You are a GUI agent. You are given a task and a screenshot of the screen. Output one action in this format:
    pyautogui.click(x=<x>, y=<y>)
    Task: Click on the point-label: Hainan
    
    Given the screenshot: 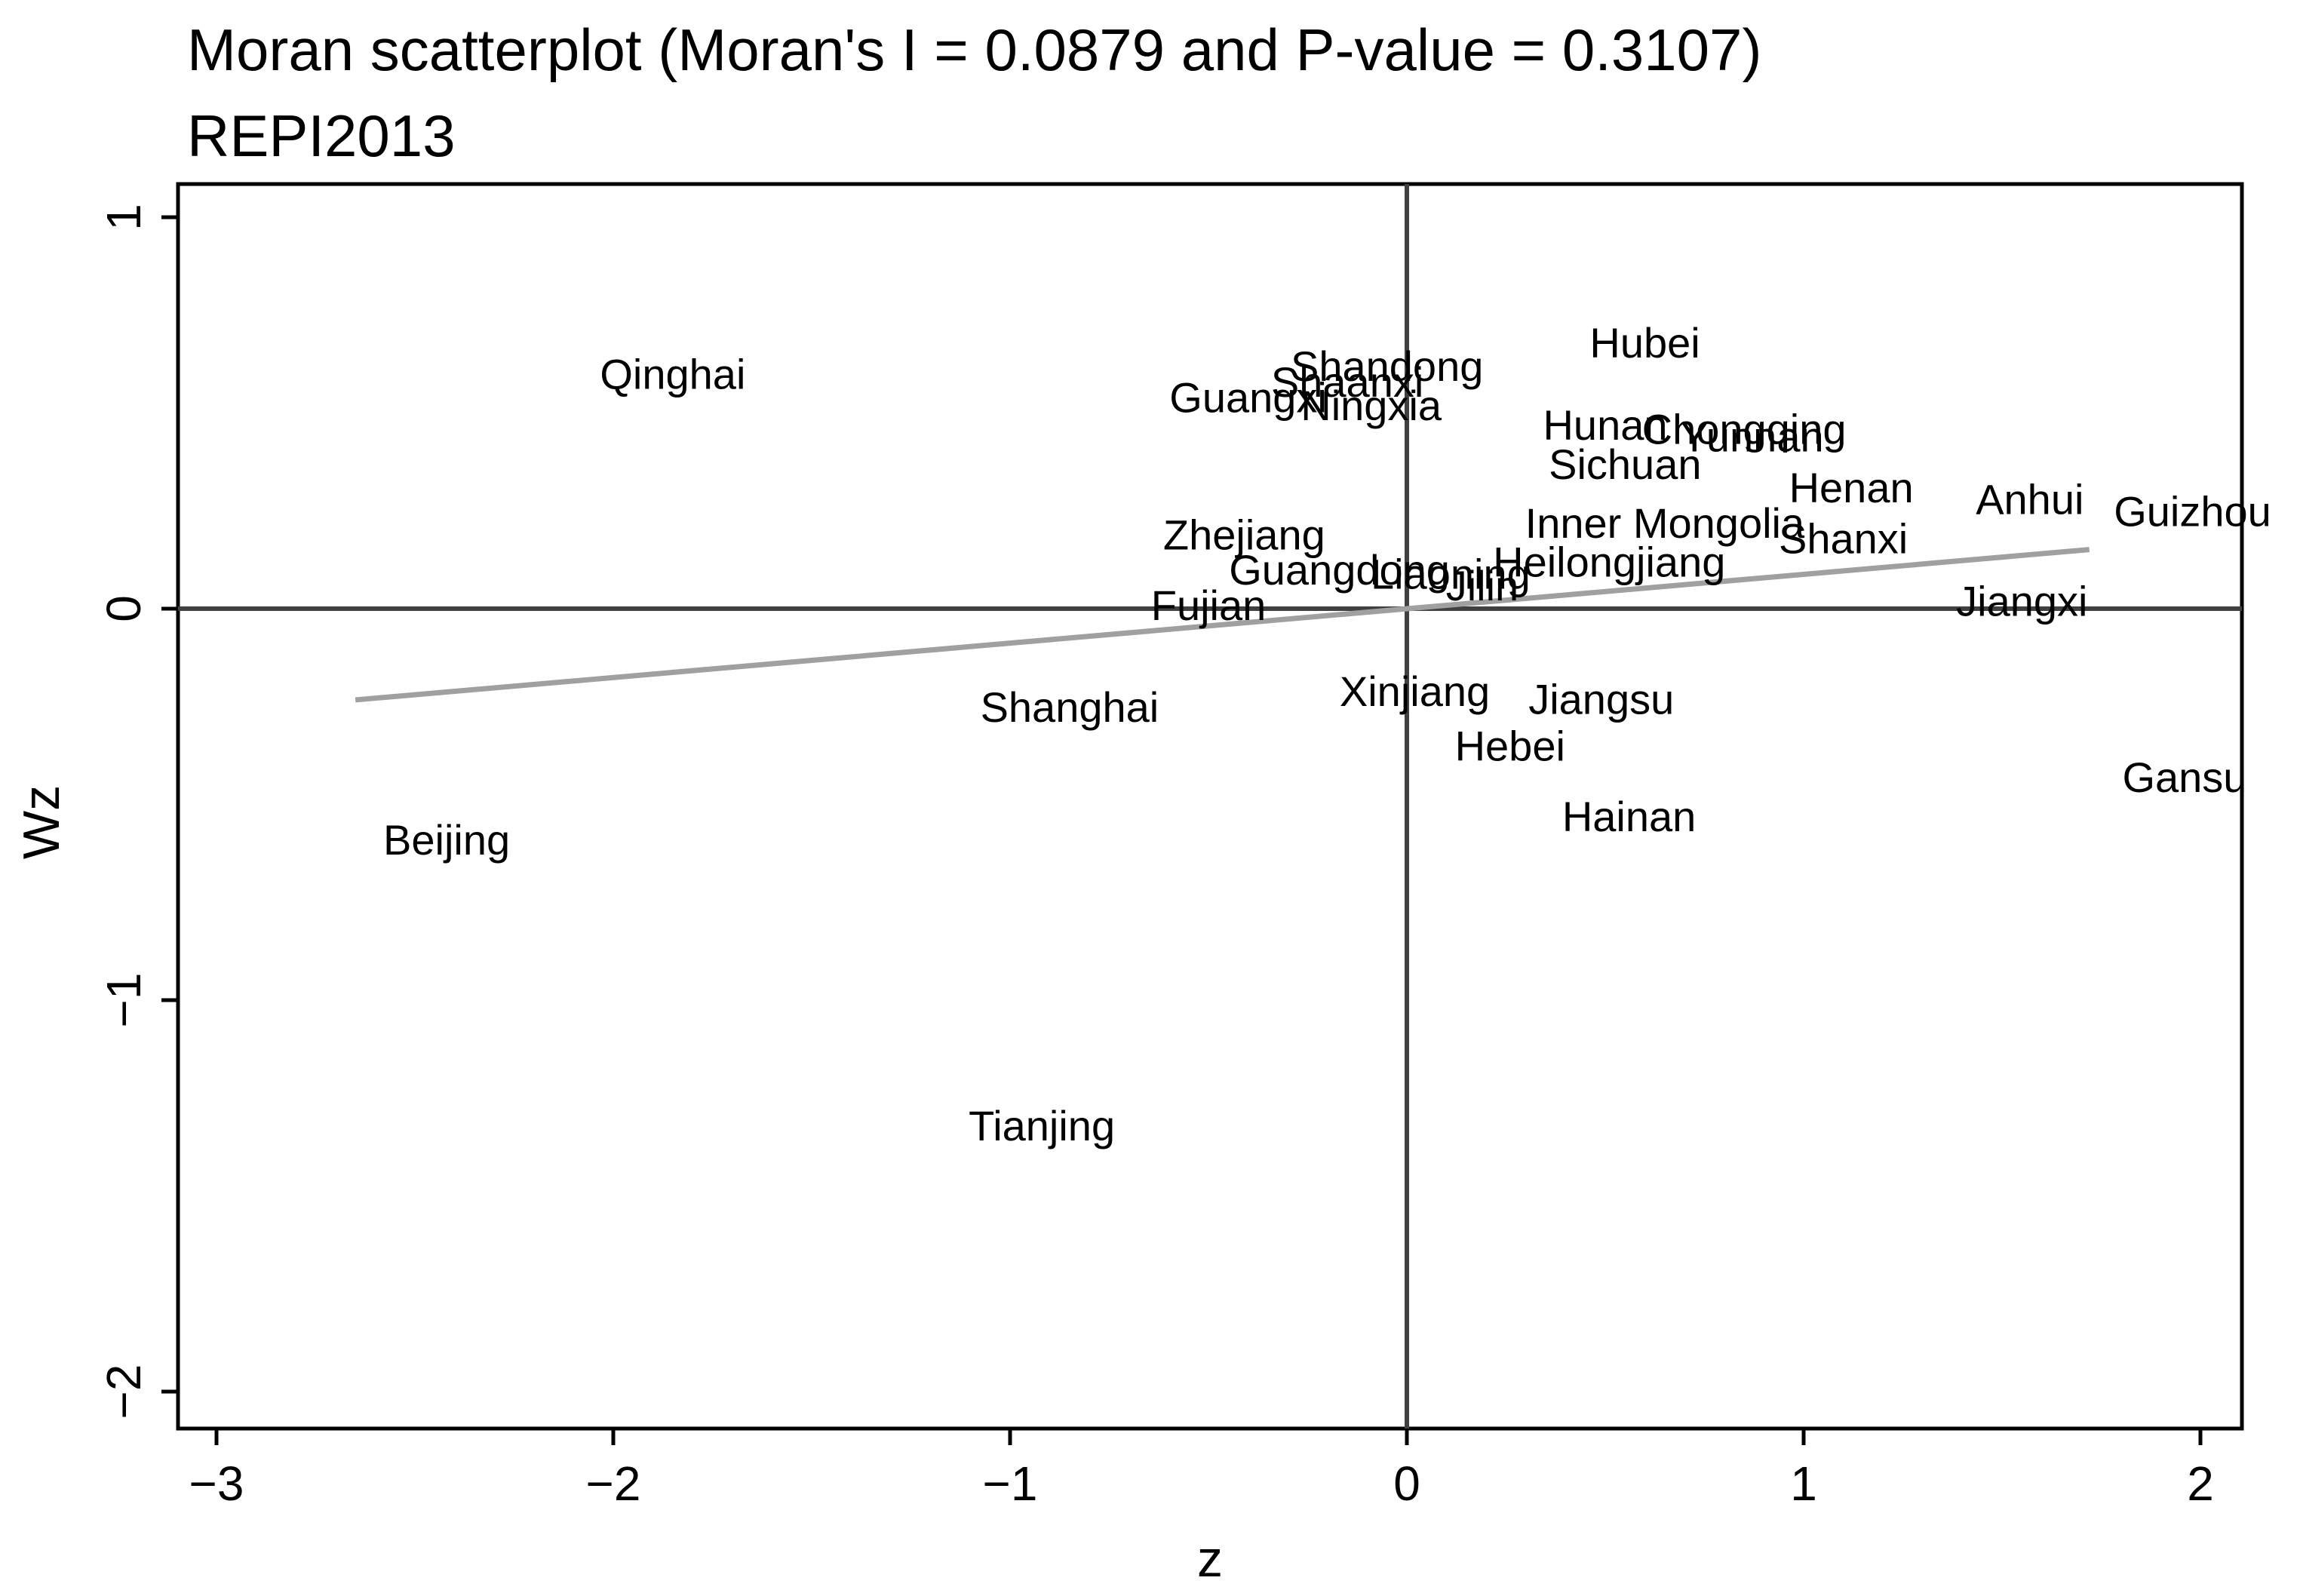 What is the action you would take?
    pyautogui.click(x=1629, y=816)
    